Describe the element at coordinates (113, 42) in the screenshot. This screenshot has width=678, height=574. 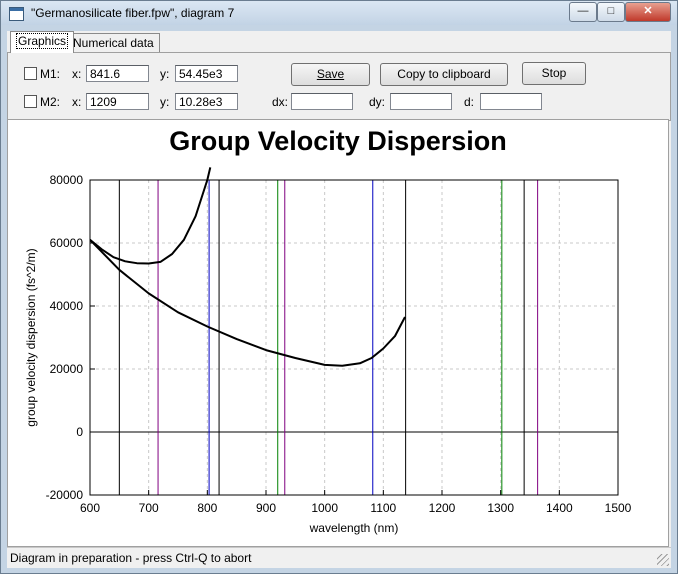
I see `tab-numerical-data: Numerical data` at that location.